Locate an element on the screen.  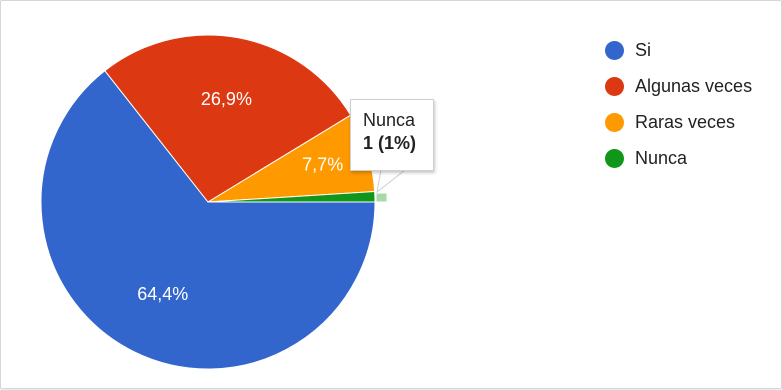
legend-swatch-algunas-veces is located at coordinates (614, 86).